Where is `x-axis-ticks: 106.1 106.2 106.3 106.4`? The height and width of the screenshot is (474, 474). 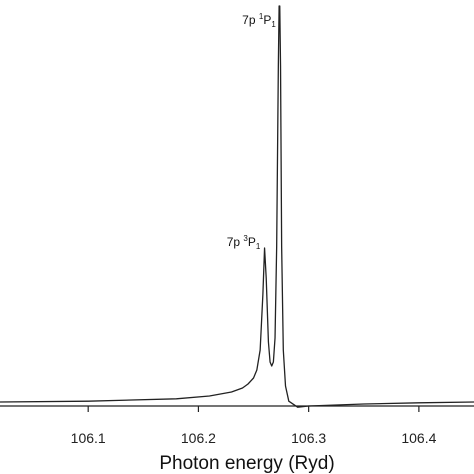
x-axis-ticks: 106.1 106.2 106.3 106.4 is located at coordinates (254, 426).